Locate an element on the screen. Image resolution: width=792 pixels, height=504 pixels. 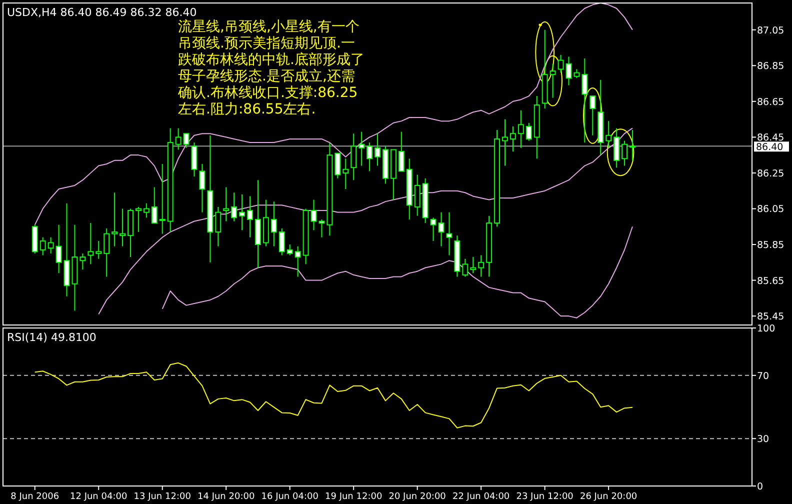
y-tick-label: 87.05 is located at coordinates (770, 30).